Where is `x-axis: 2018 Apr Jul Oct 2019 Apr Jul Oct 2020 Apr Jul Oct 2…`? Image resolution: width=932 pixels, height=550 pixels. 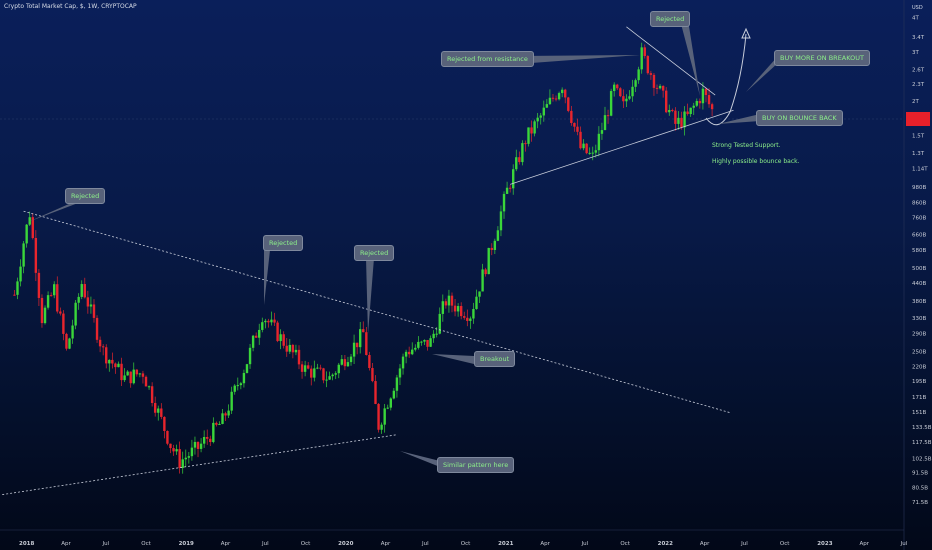
x-axis: 2018 Apr Jul Oct 2019 Apr Jul Oct 2020 Apr Jul Oct 2… is located at coordinates (454, 538).